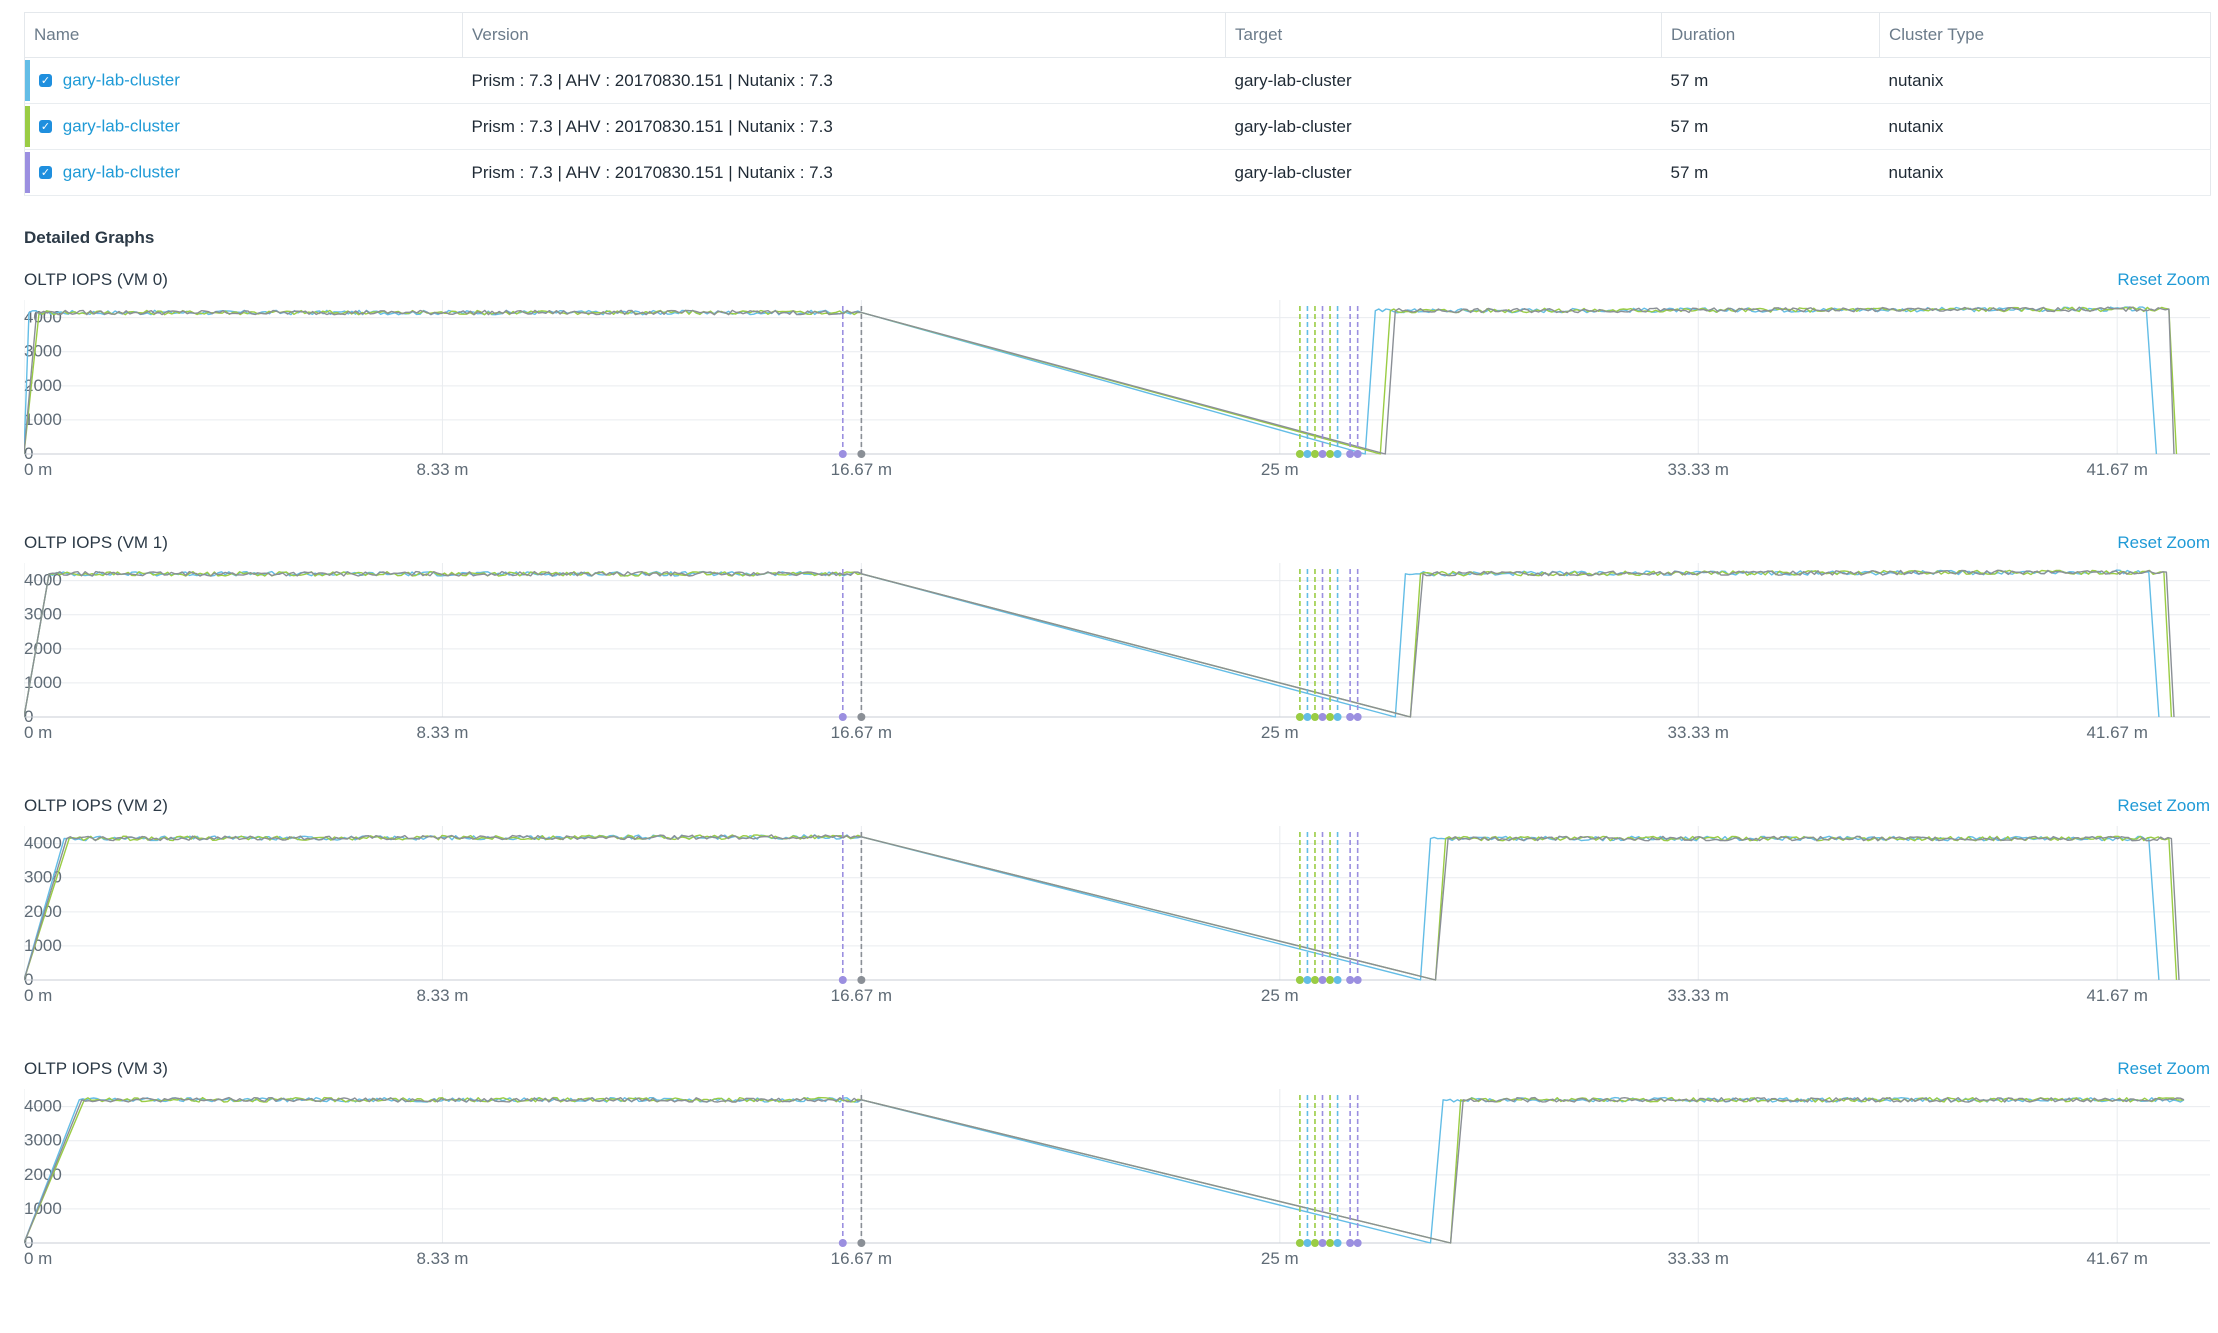 The height and width of the screenshot is (1333, 2218). Describe the element at coordinates (43, 385) in the screenshot. I see `y-tick-label: 2000` at that location.